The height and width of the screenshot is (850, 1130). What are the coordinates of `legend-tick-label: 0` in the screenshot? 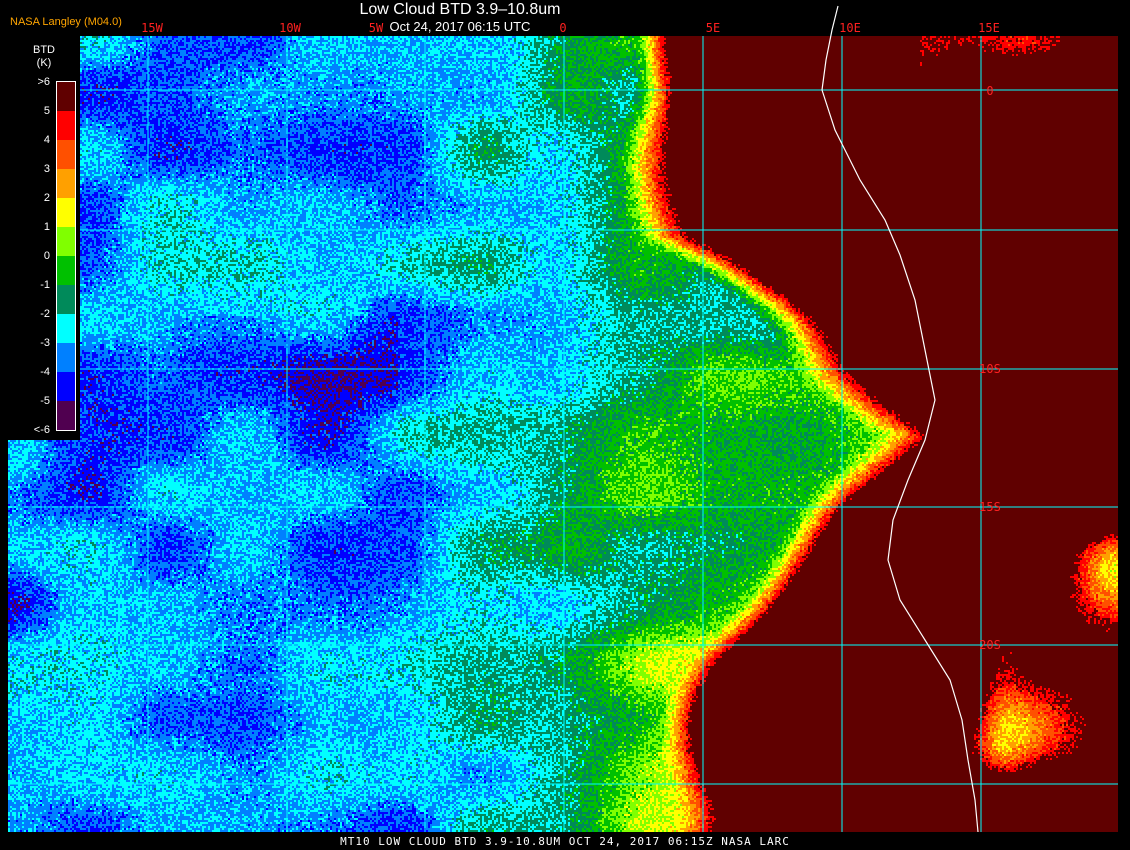 It's located at (46, 256).